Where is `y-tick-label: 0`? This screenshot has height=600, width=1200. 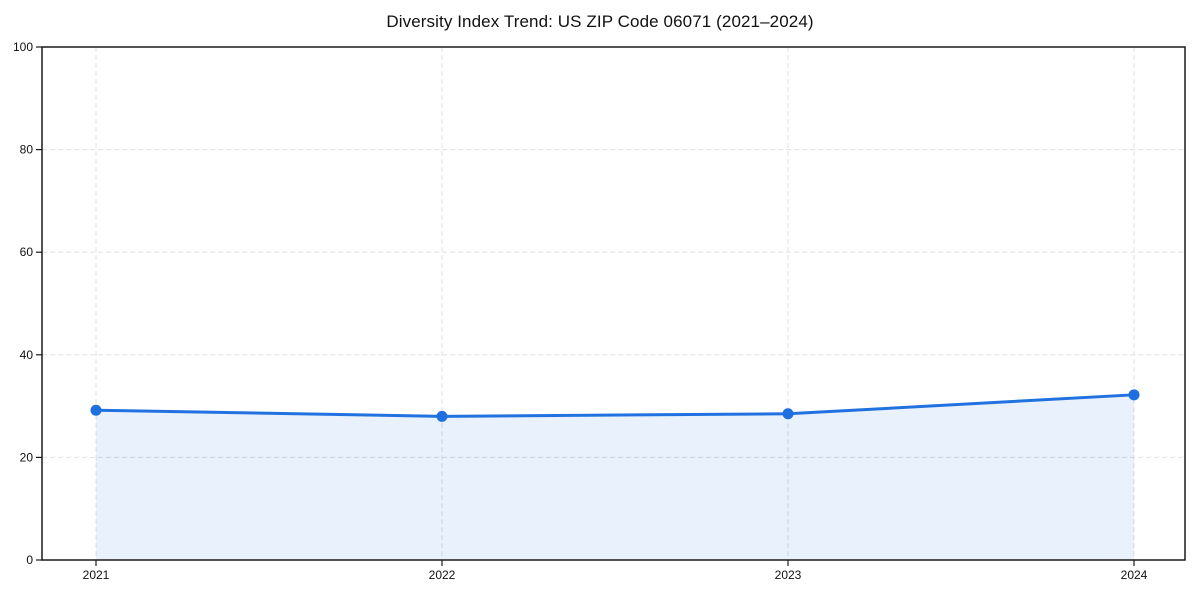
y-tick-label: 0 is located at coordinates (29, 560).